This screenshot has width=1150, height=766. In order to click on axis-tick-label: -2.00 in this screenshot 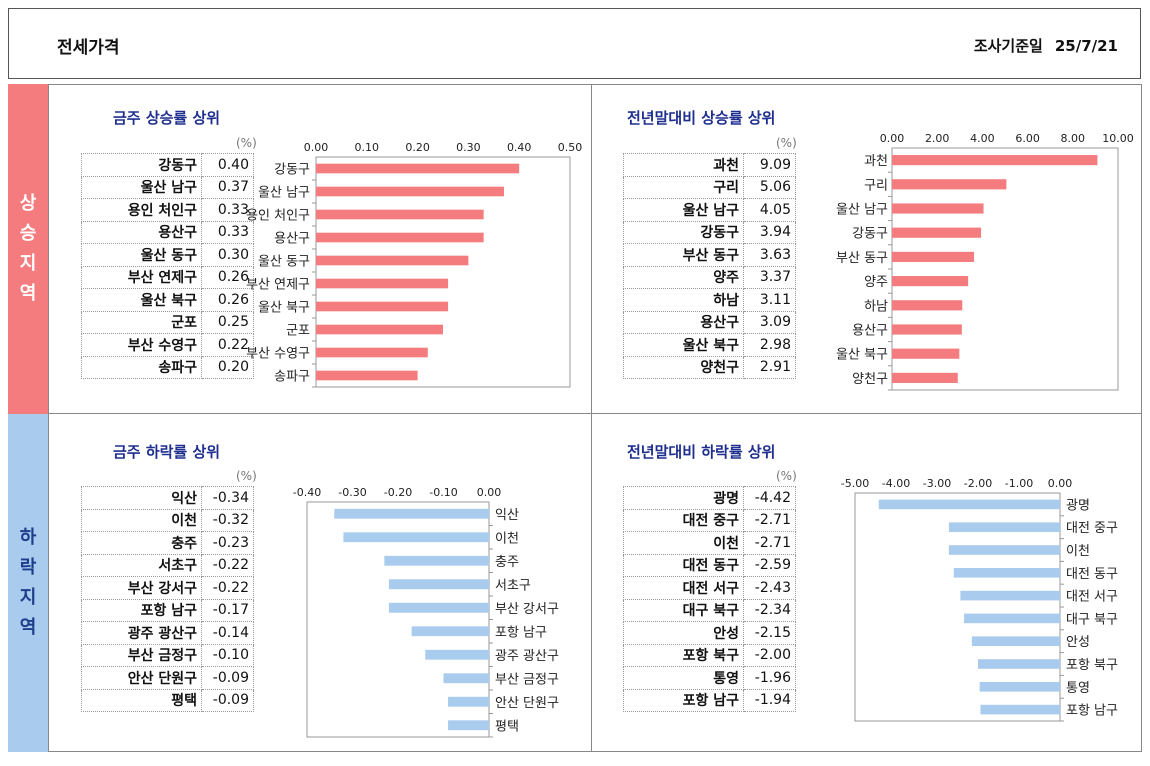, I will do `click(978, 483)`.